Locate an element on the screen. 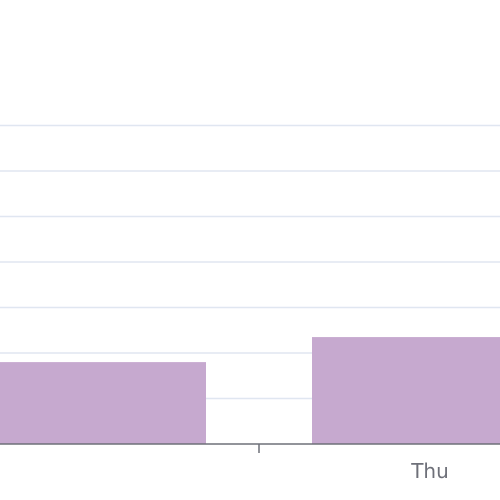 Image resolution: width=500 pixels, height=500 pixels. x-tick-label: Thu is located at coordinates (429, 471).